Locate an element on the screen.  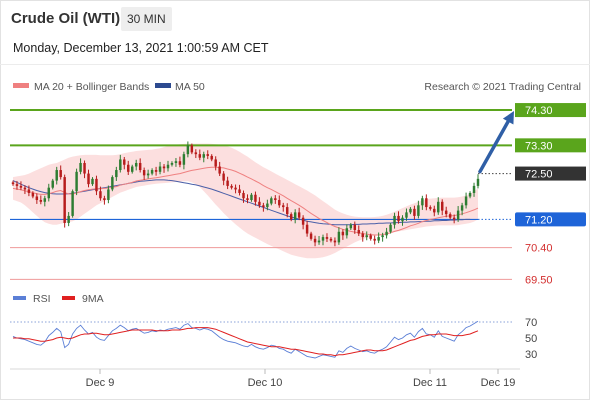
x-tick-label: Dec 9 is located at coordinates (100, 383).